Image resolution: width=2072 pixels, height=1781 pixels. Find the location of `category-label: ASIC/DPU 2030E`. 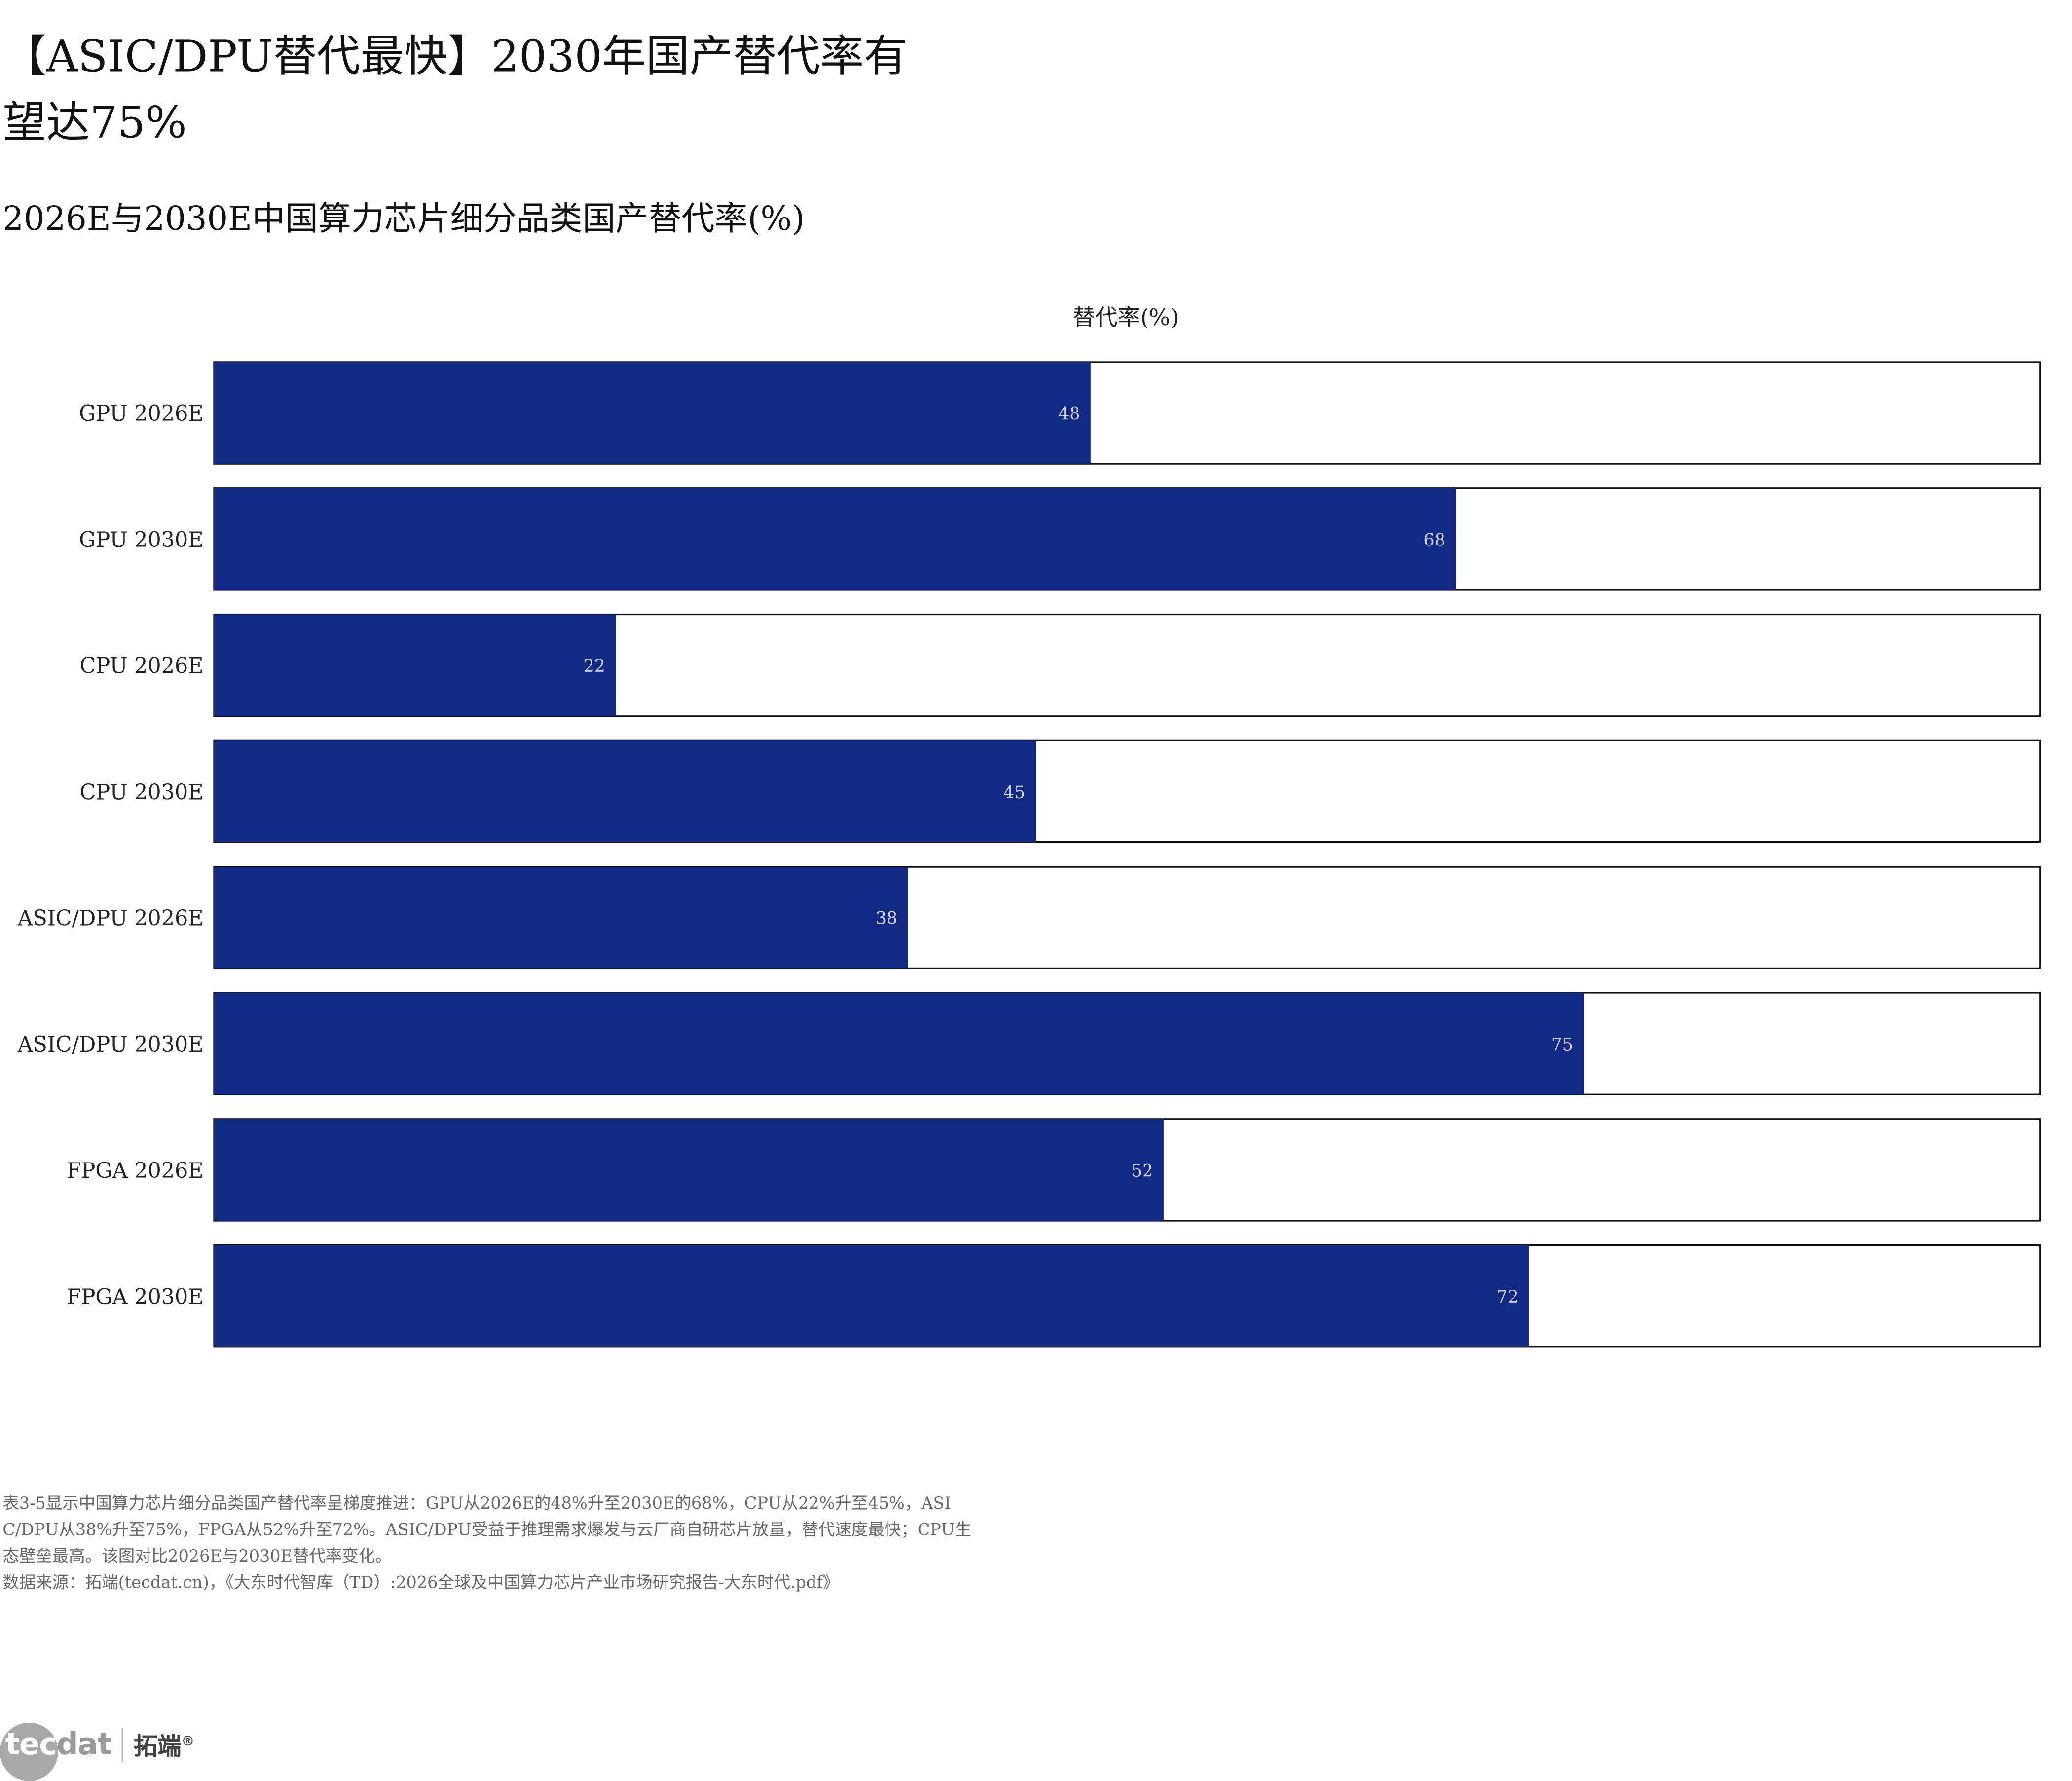

category-label: ASIC/DPU 2030E is located at coordinates (111, 1044).